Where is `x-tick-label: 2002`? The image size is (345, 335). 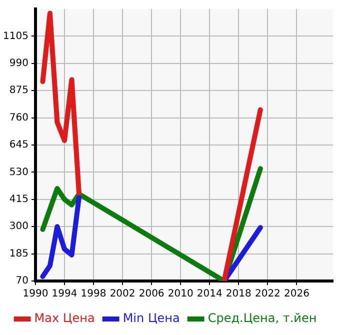
x-tick-label: 2002 is located at coordinates (123, 294).